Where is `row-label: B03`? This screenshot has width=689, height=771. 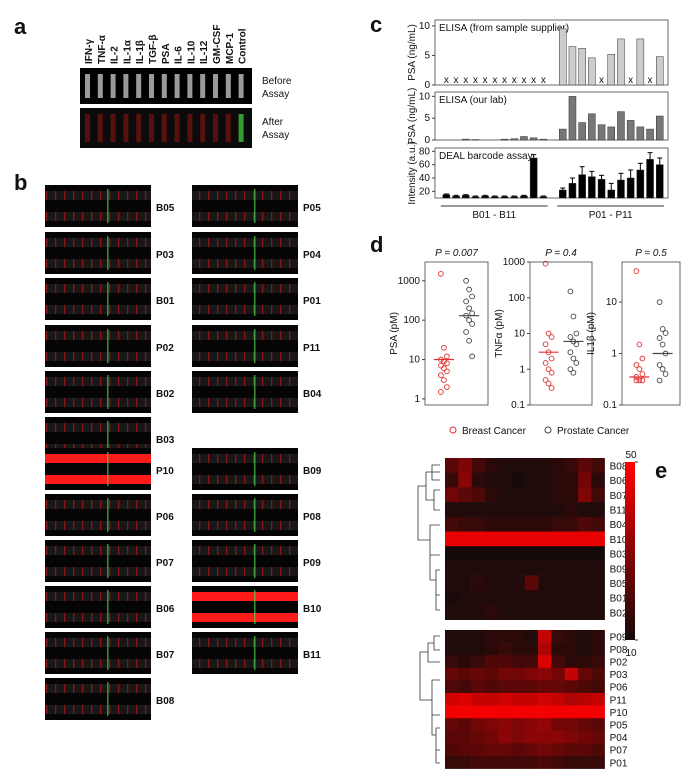
row-label: B03 is located at coordinates (619, 555).